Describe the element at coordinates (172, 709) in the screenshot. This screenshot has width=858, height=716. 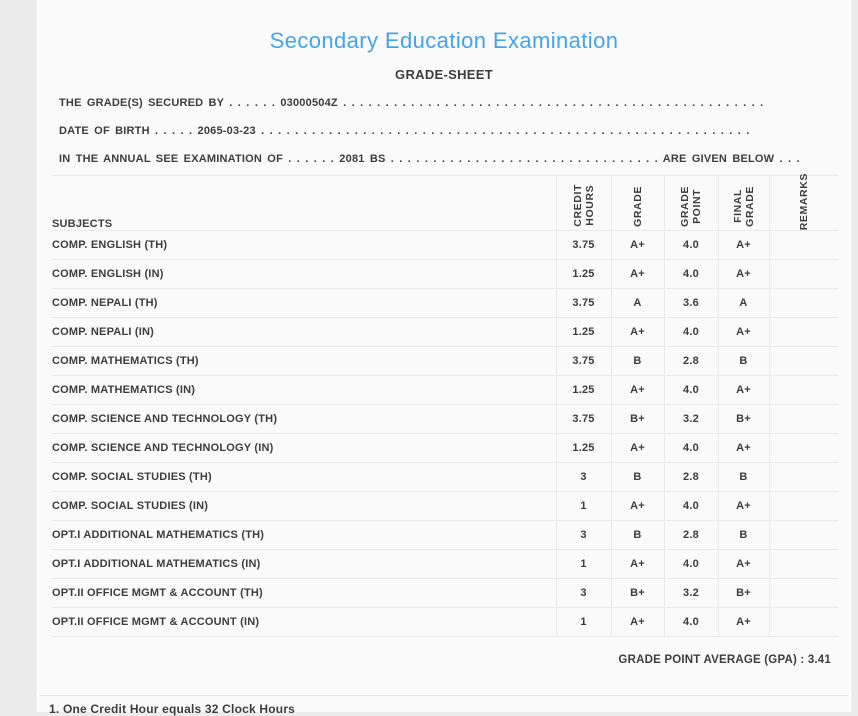
I see `footnote-credit-hour: 1. One Credit Hour equals 32 Clock Hours` at that location.